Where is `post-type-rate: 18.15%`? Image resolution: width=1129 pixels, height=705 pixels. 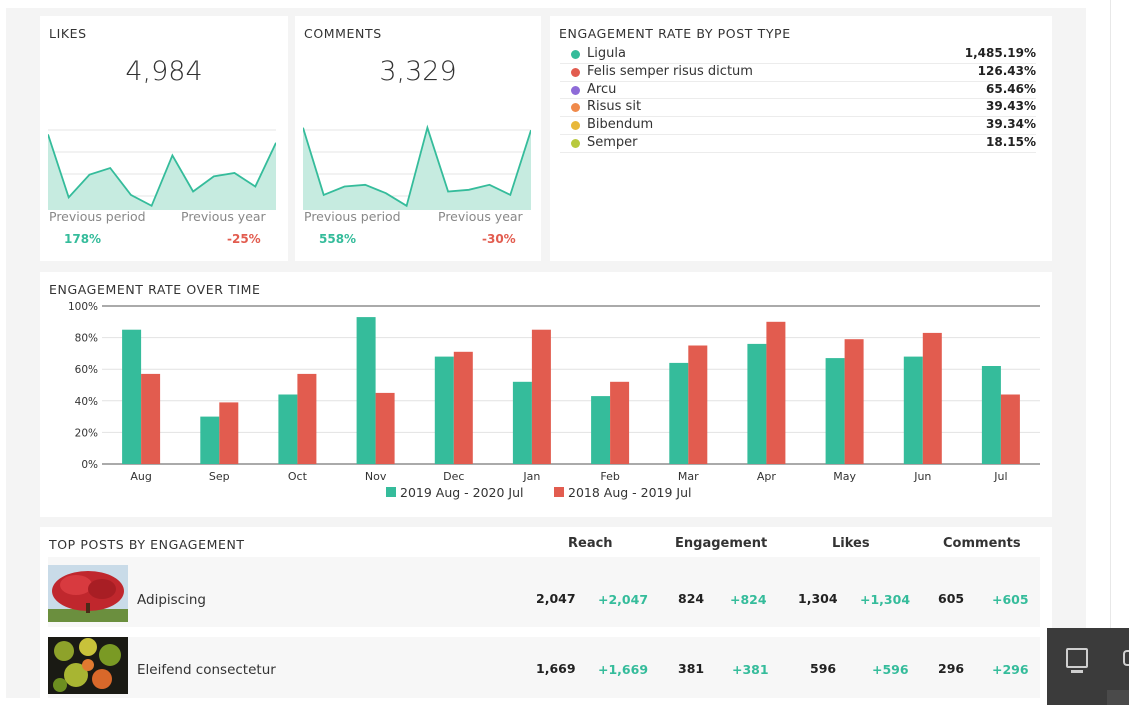 post-type-rate: 18.15% is located at coordinates (1011, 141).